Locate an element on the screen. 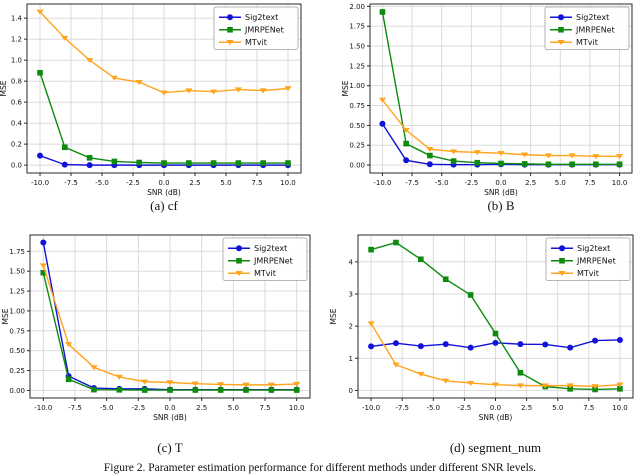  svg-text: 1.50 is located at coordinates (357, 47).